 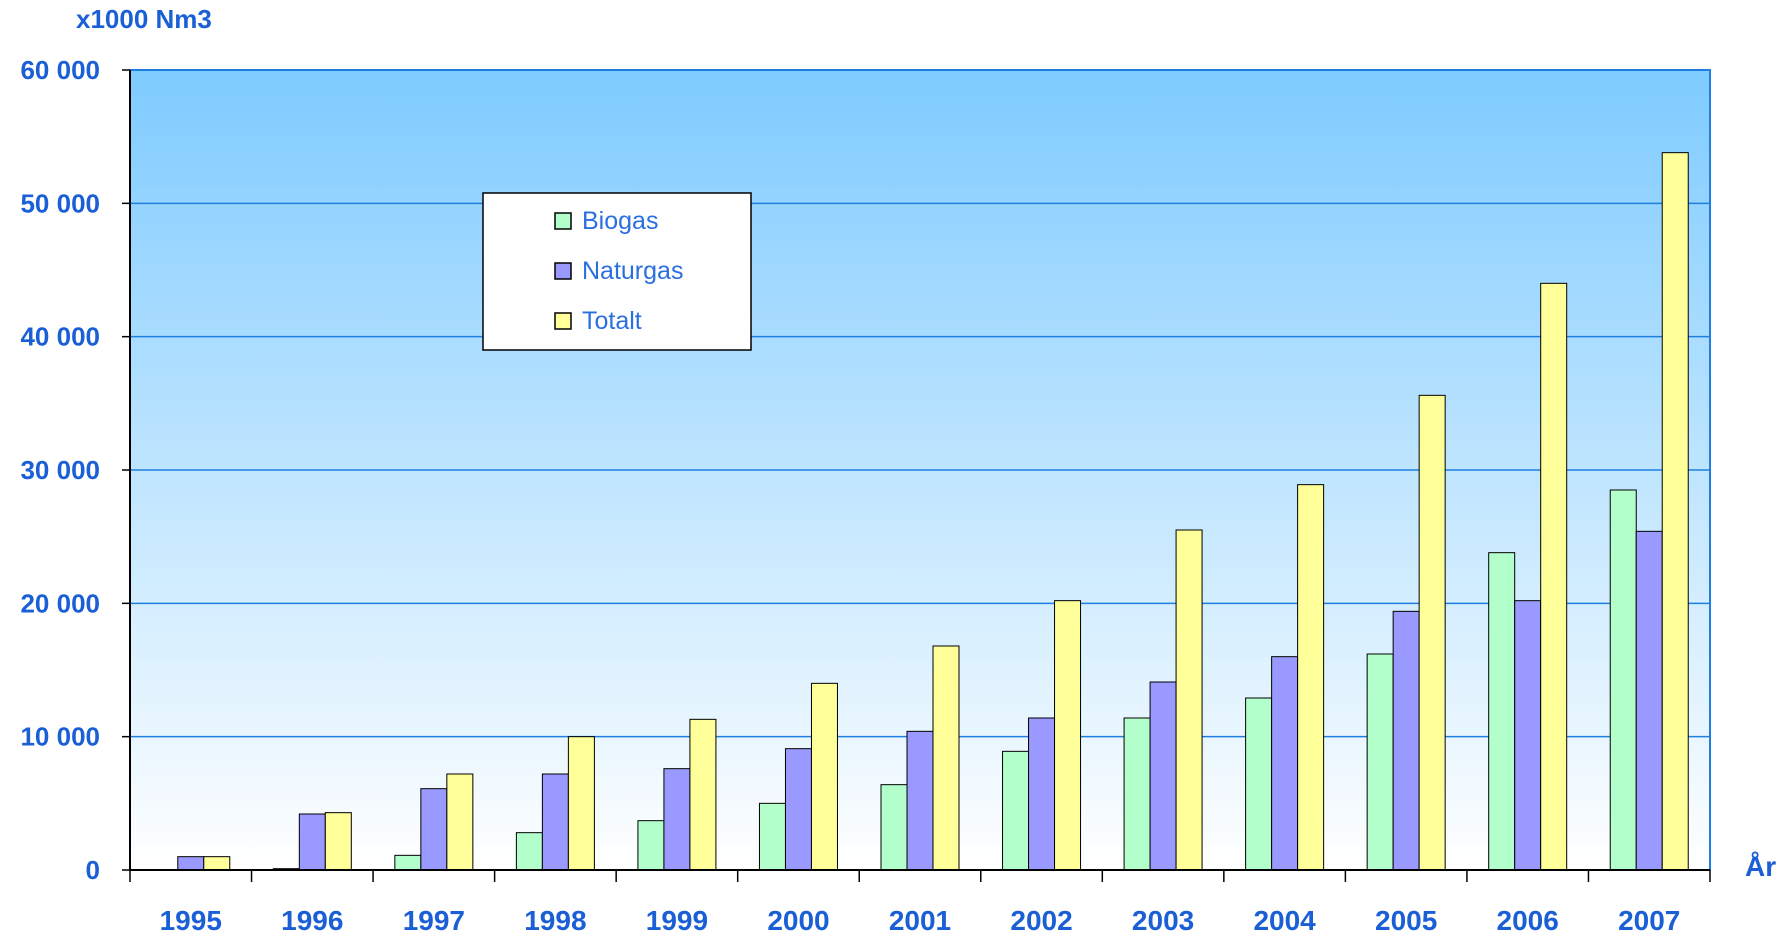 What do you see at coordinates (1042, 794) in the screenshot?
I see `bar-naturgas-2002` at bounding box center [1042, 794].